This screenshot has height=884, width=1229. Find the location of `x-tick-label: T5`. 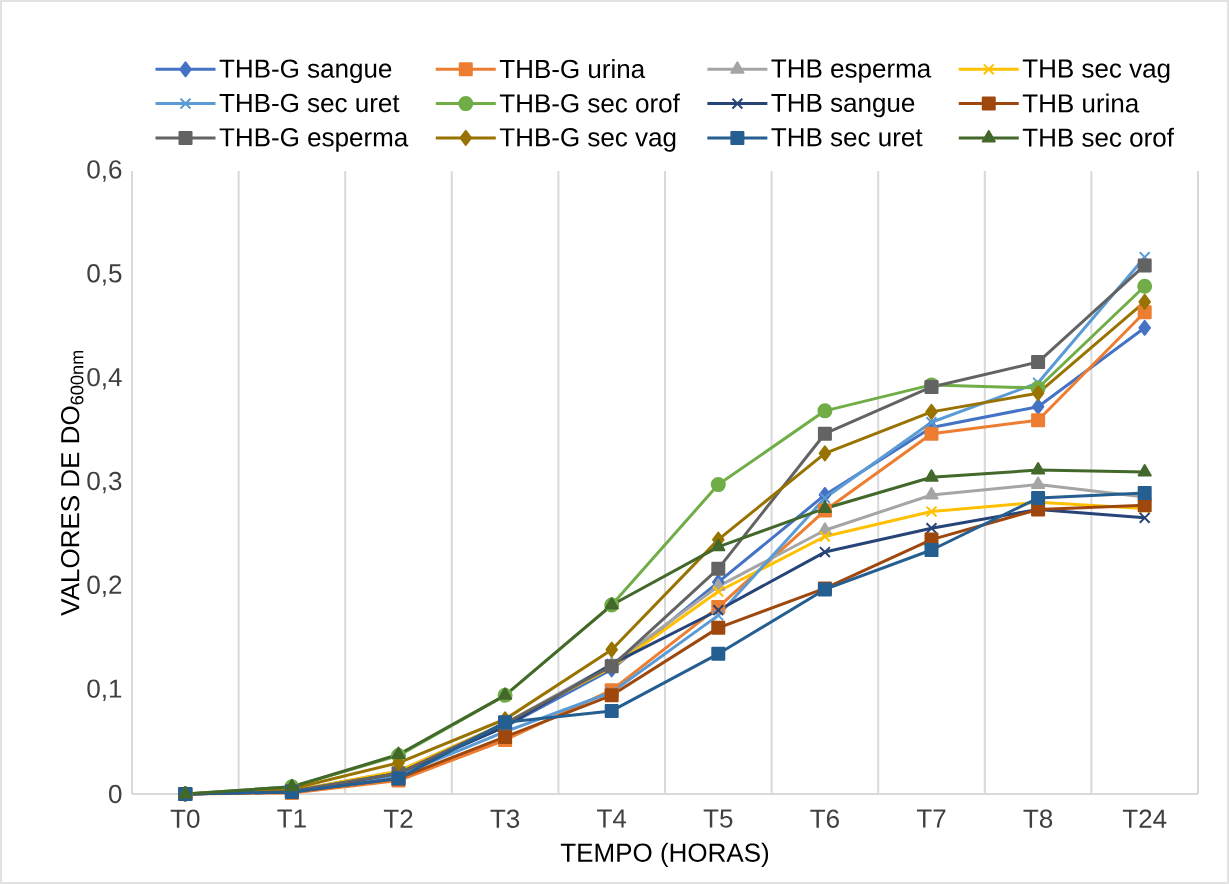

x-tick-label: T5 is located at coordinates (718, 818).